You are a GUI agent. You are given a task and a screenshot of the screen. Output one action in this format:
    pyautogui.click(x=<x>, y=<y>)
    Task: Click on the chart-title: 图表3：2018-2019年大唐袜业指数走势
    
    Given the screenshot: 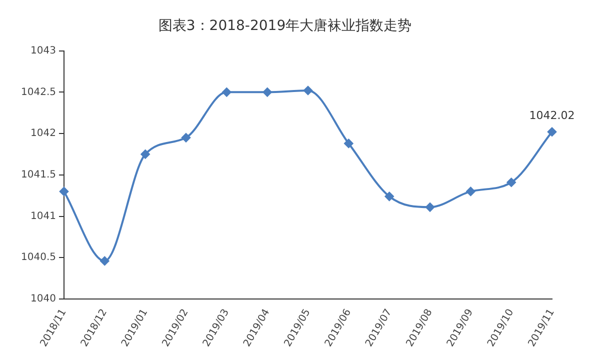 What is the action you would take?
    pyautogui.click(x=285, y=26)
    